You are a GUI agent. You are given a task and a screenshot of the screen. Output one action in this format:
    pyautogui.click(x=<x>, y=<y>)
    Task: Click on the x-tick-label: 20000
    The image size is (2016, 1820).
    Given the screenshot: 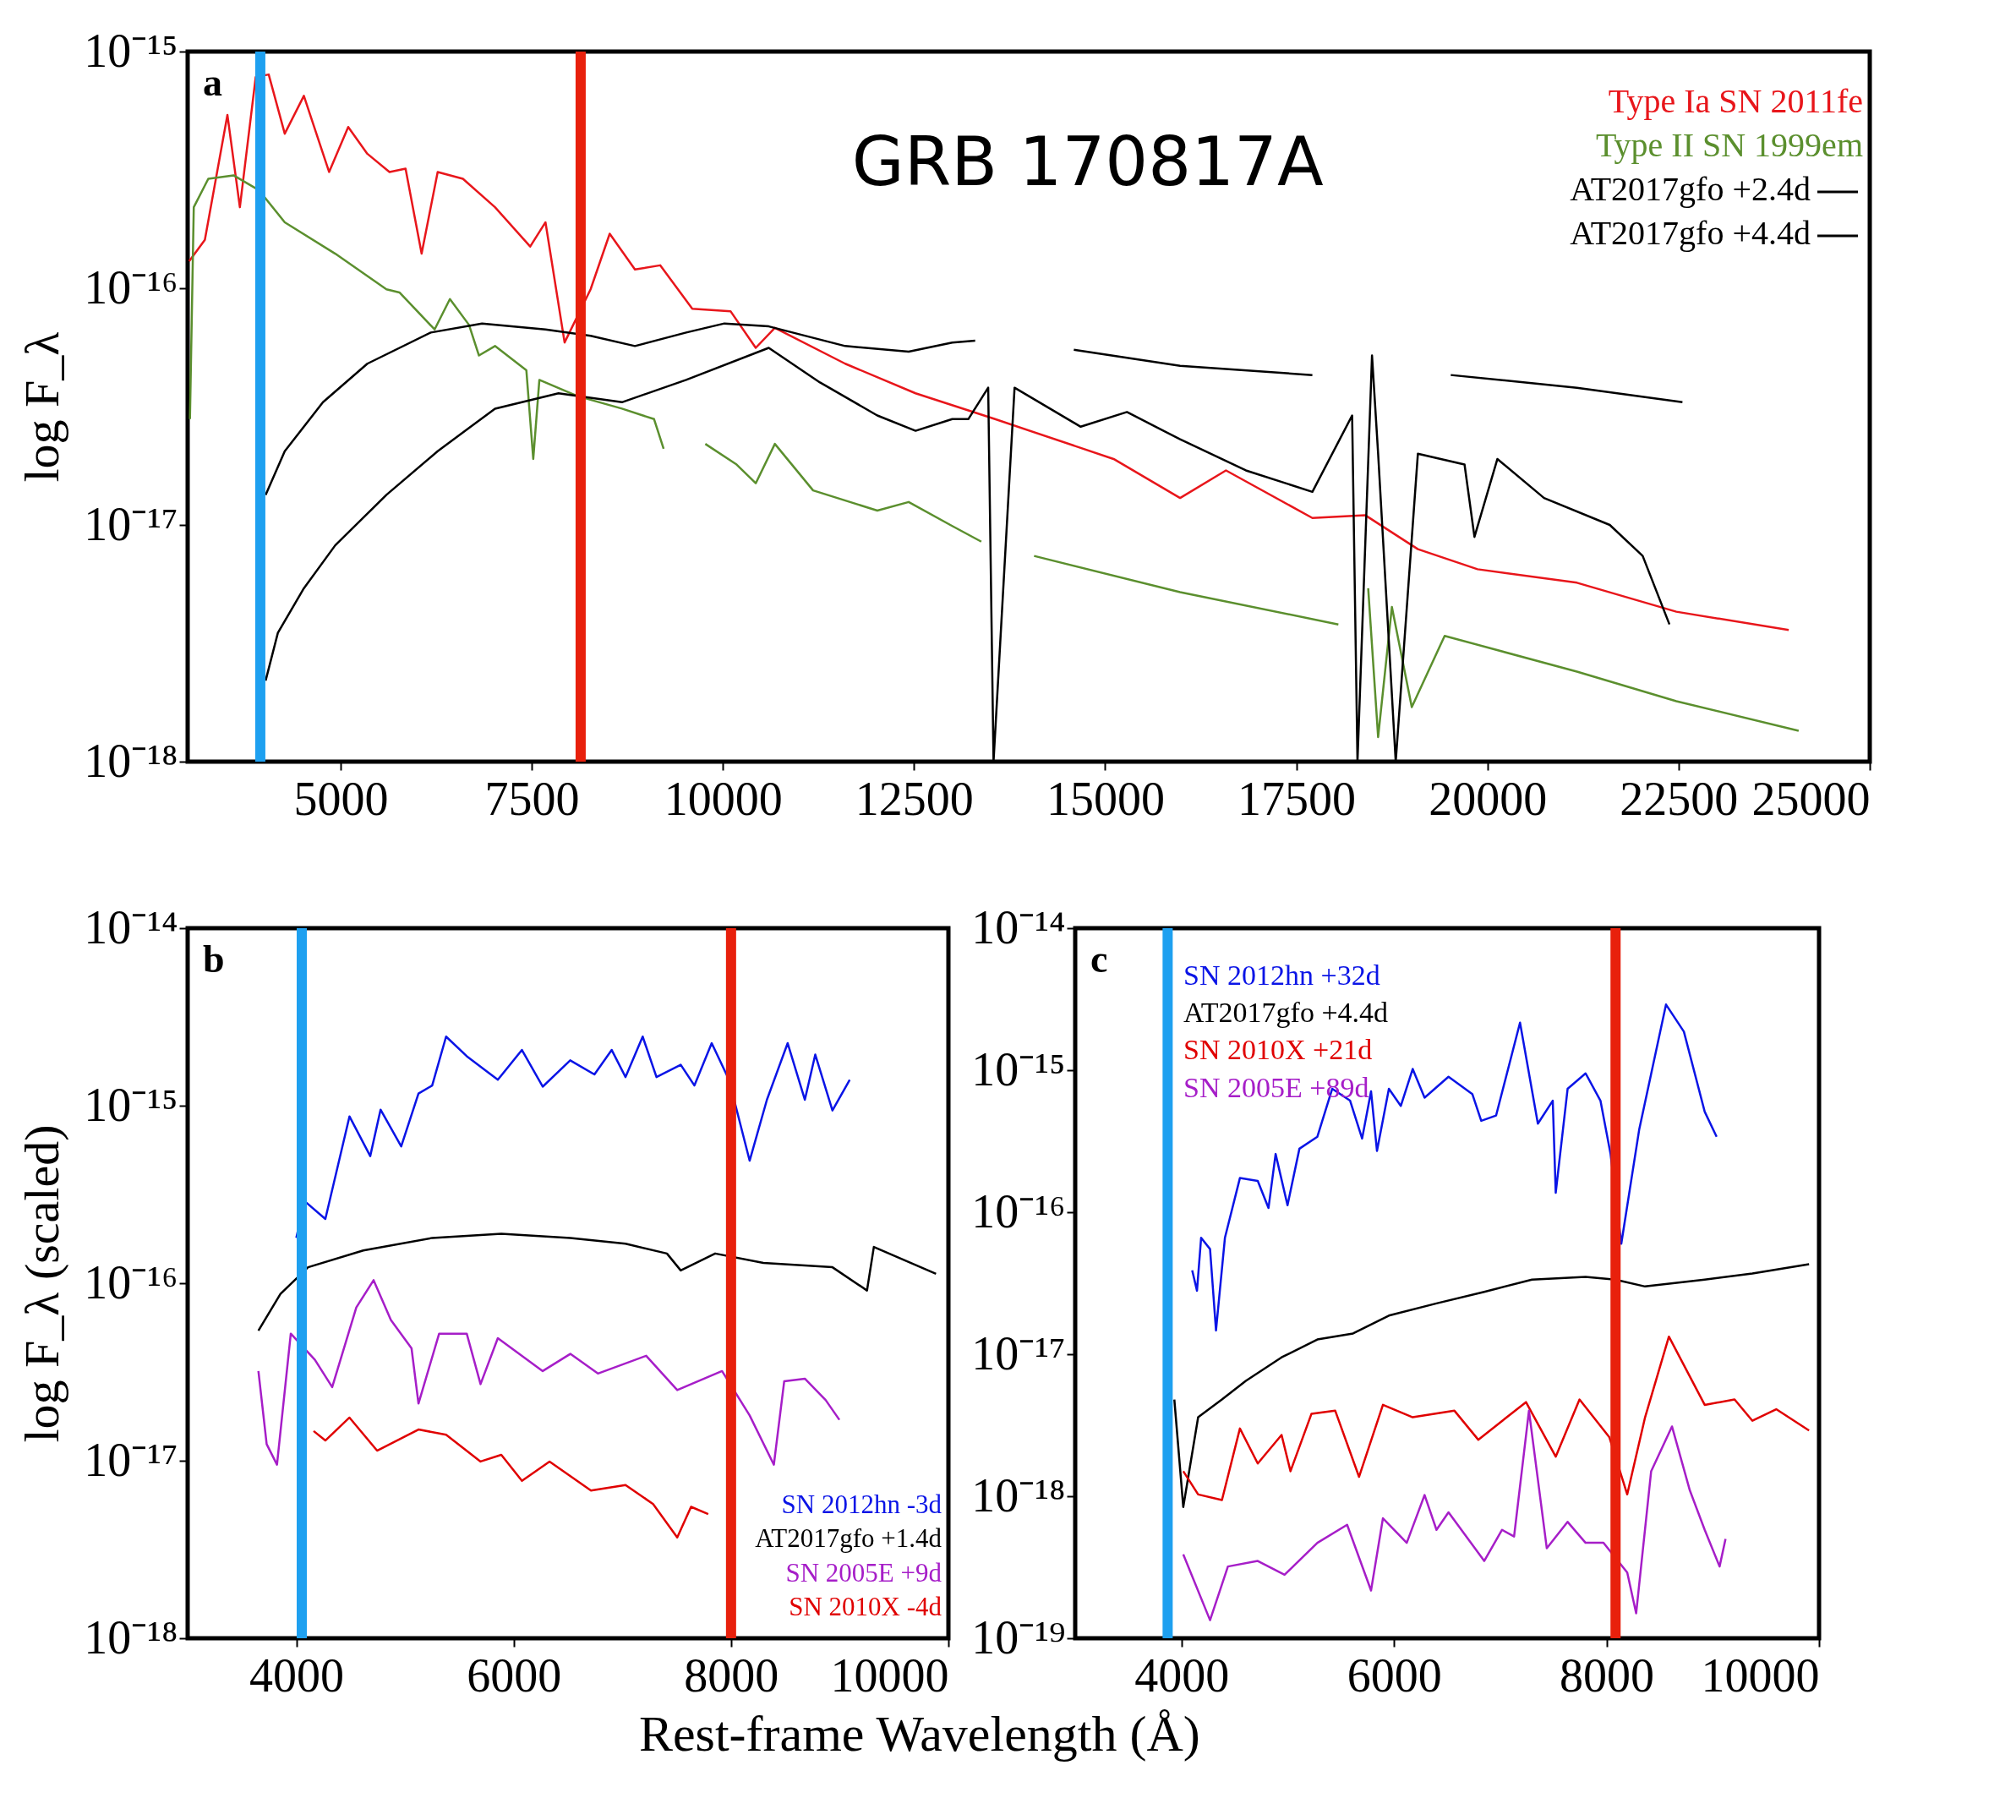 What is the action you would take?
    pyautogui.click(x=1488, y=798)
    